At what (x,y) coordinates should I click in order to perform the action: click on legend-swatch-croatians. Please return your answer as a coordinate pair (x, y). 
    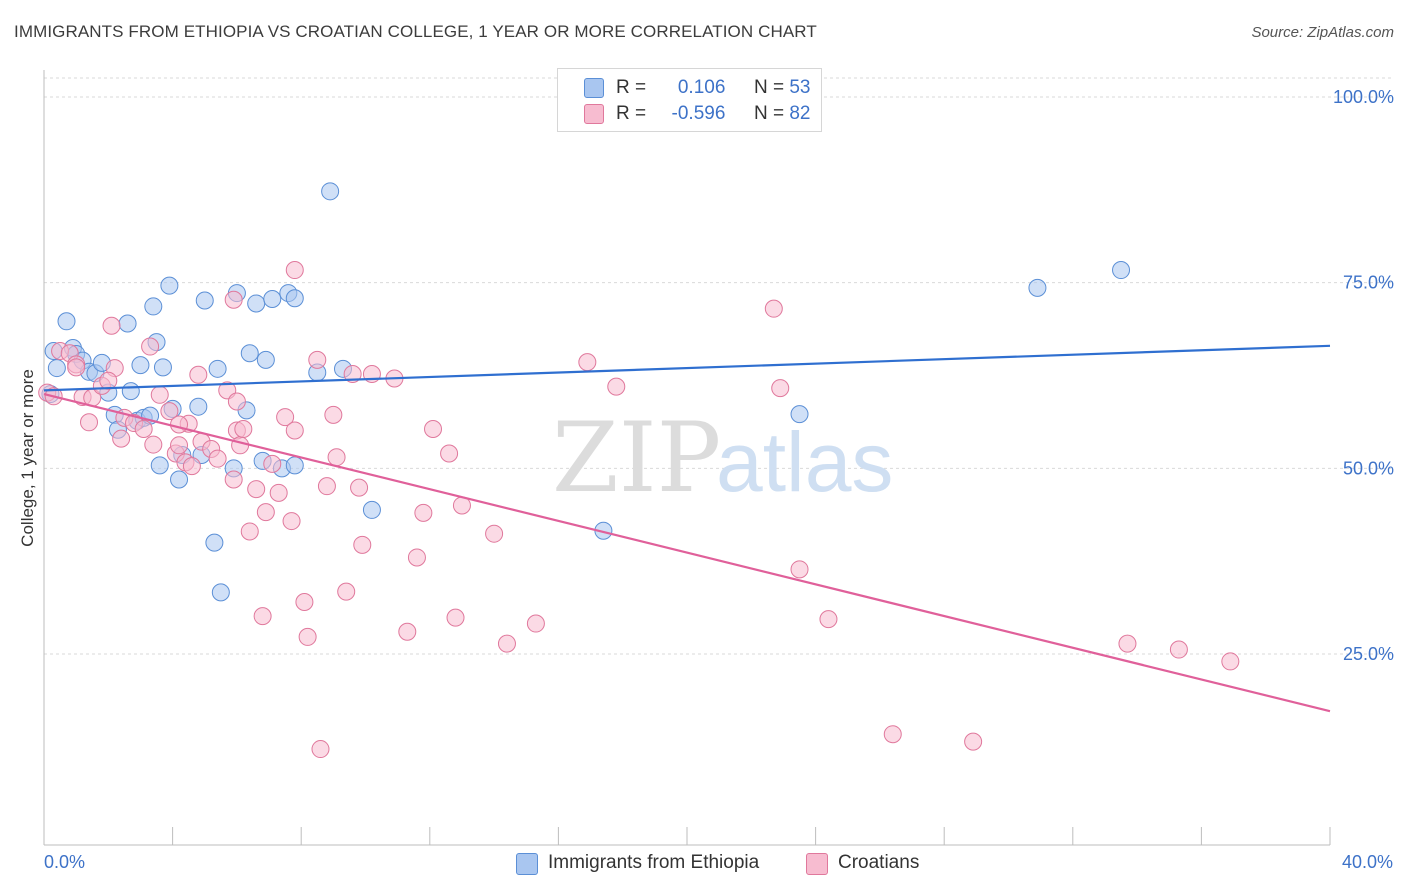
    Looking at the image, I should click on (594, 114).